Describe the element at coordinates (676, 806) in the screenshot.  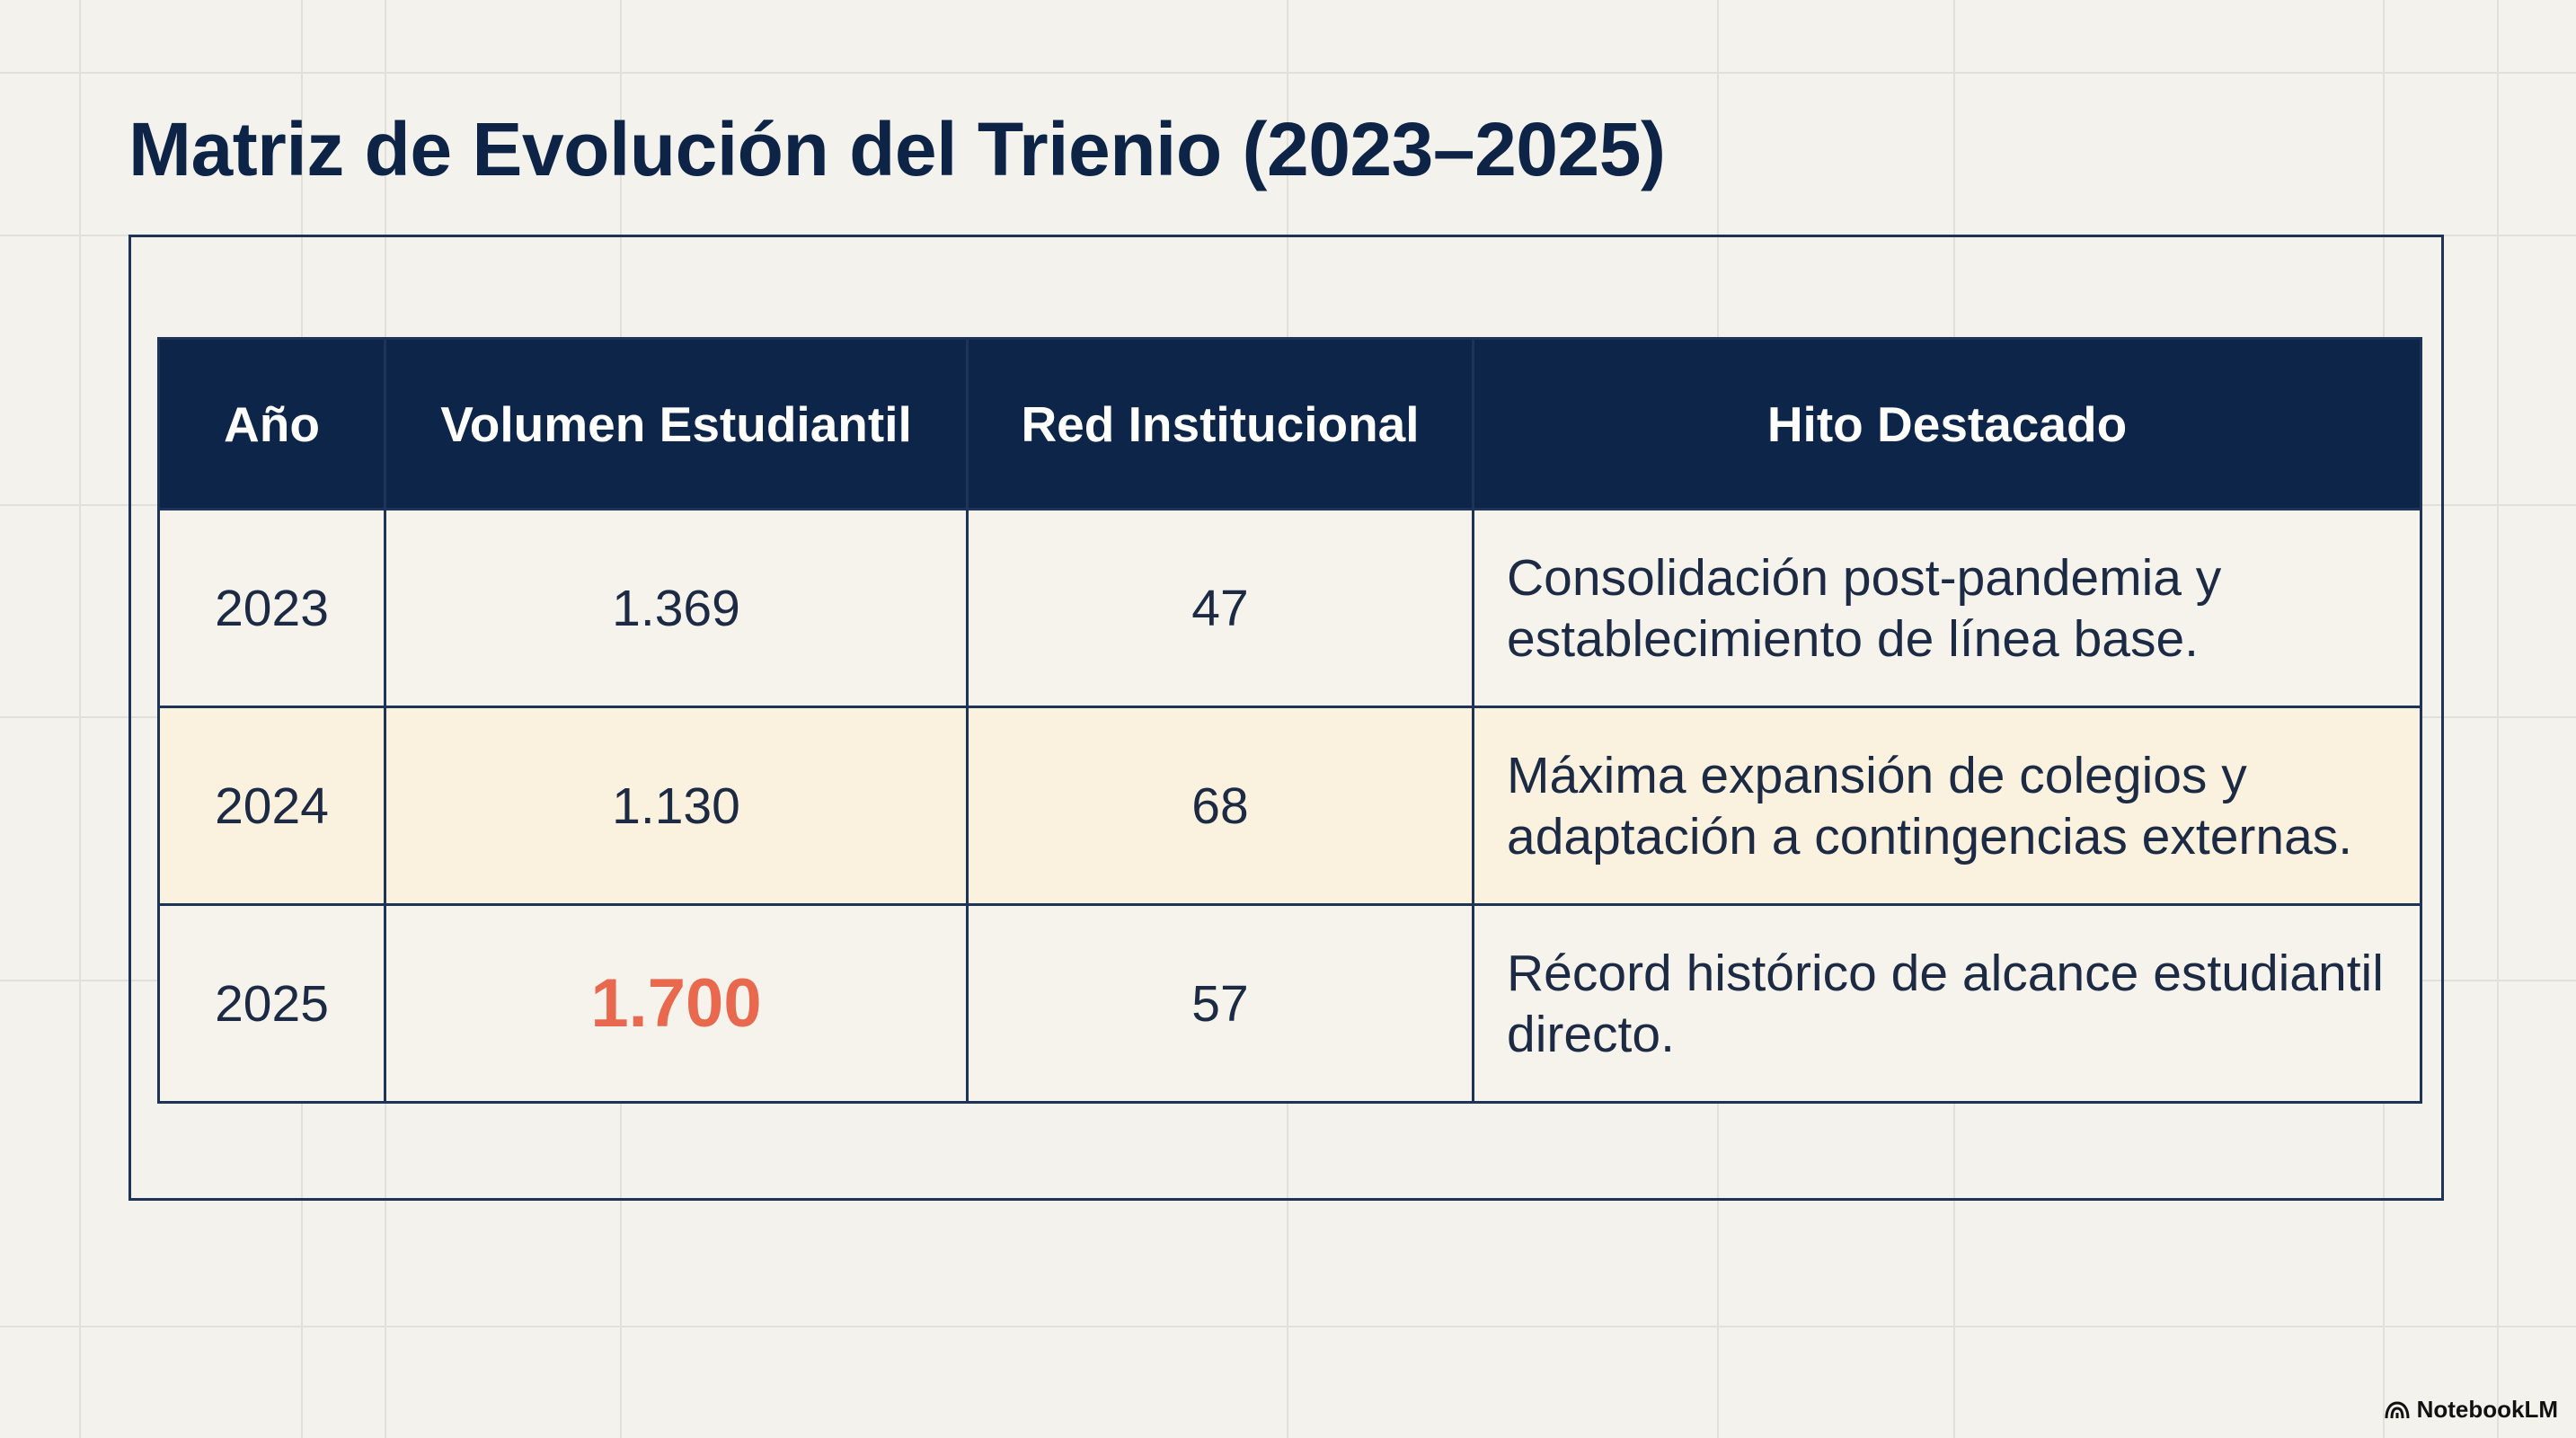
I see `volume-cell: 1.130` at that location.